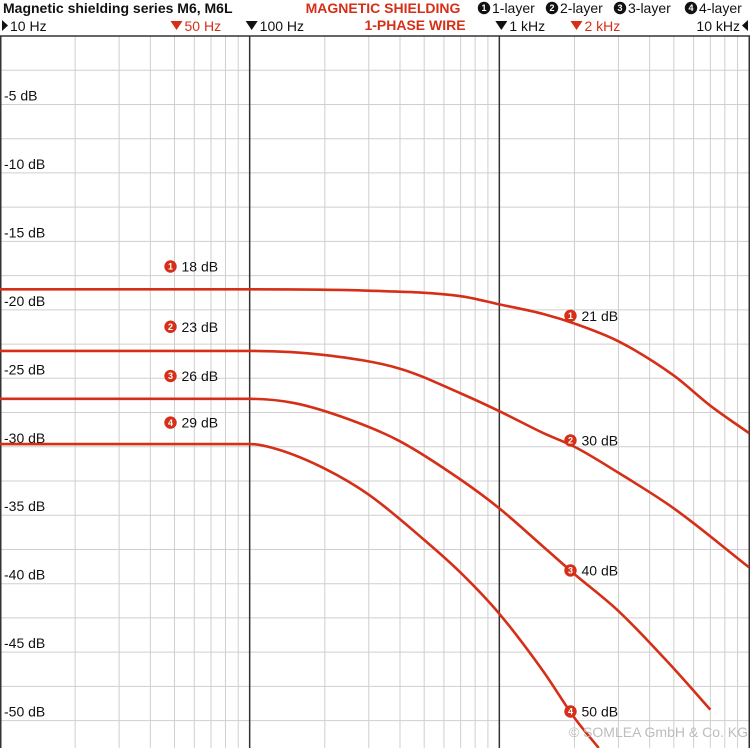 Image resolution: width=750 pixels, height=748 pixels. I want to click on data-label: 21 dB, so click(599, 316).